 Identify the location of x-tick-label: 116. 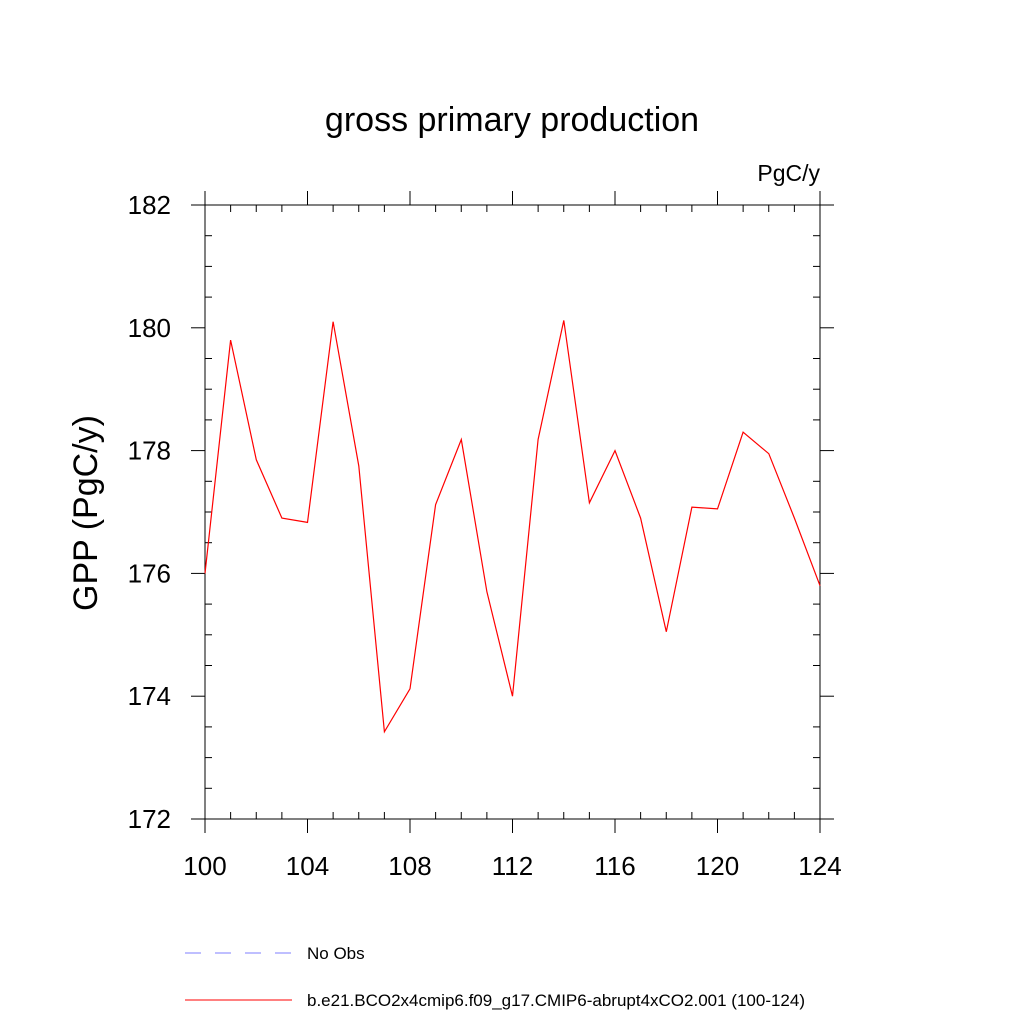
(614, 866).